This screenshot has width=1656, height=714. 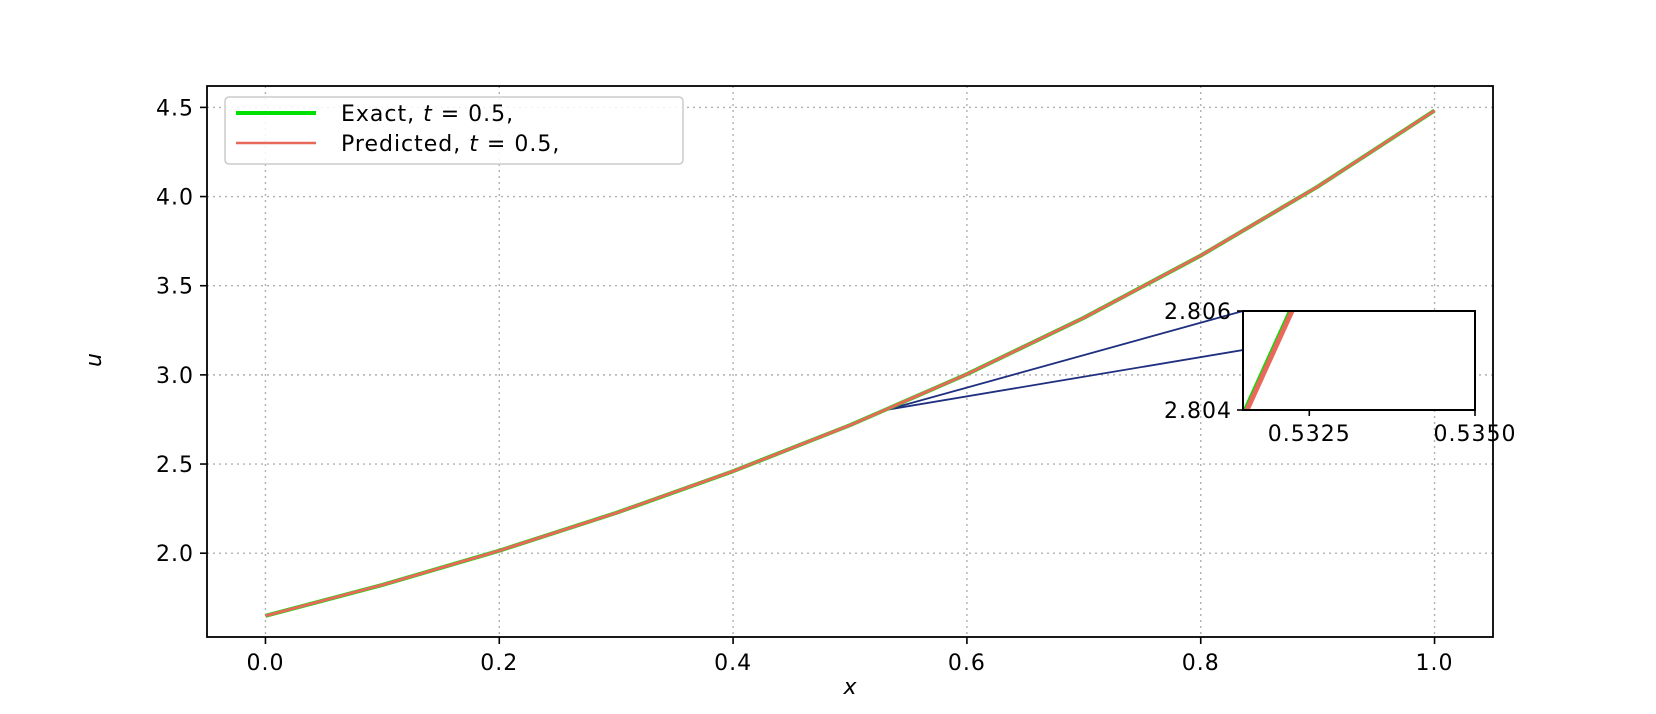 What do you see at coordinates (849, 656) in the screenshot?
I see `x-ticks: 0.0 0.2 0.4 0.6 0.8 1.0` at bounding box center [849, 656].